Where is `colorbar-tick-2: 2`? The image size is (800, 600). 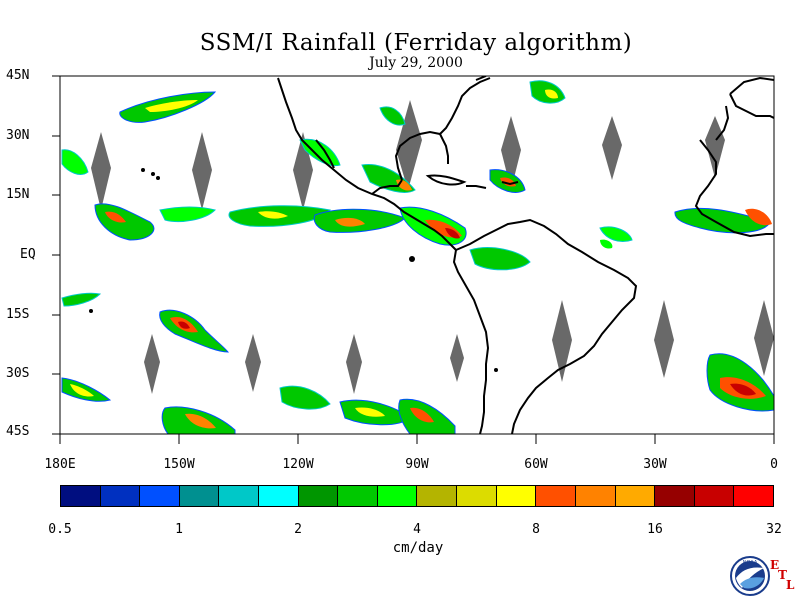 colorbar-tick-2: 2 is located at coordinates (298, 529).